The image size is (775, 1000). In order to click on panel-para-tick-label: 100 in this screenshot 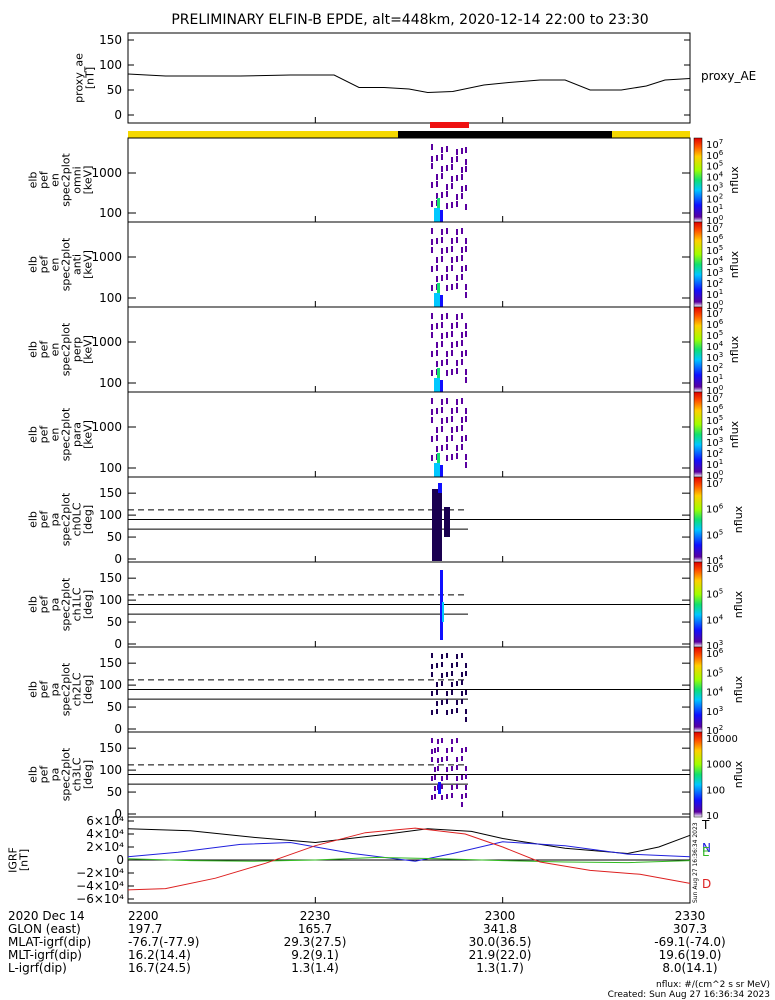, I will do `click(110, 468)`.